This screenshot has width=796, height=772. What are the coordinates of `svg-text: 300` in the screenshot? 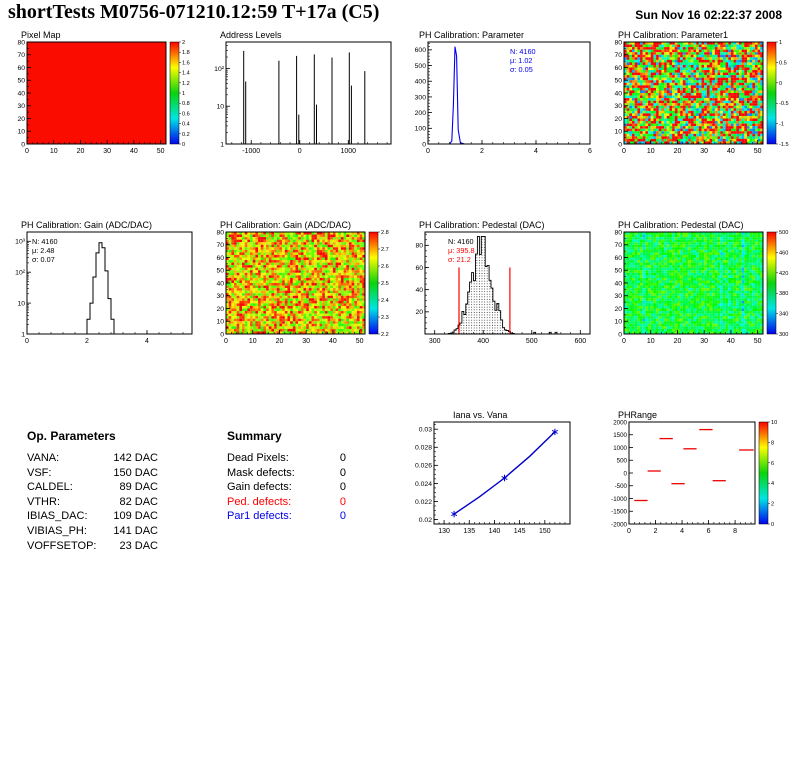 It's located at (435, 341).